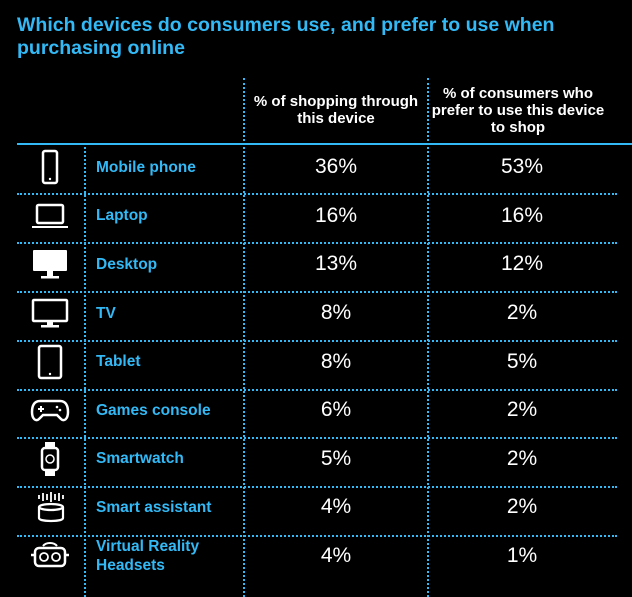 This screenshot has height=597, width=632. I want to click on device-label: TV, so click(106, 313).